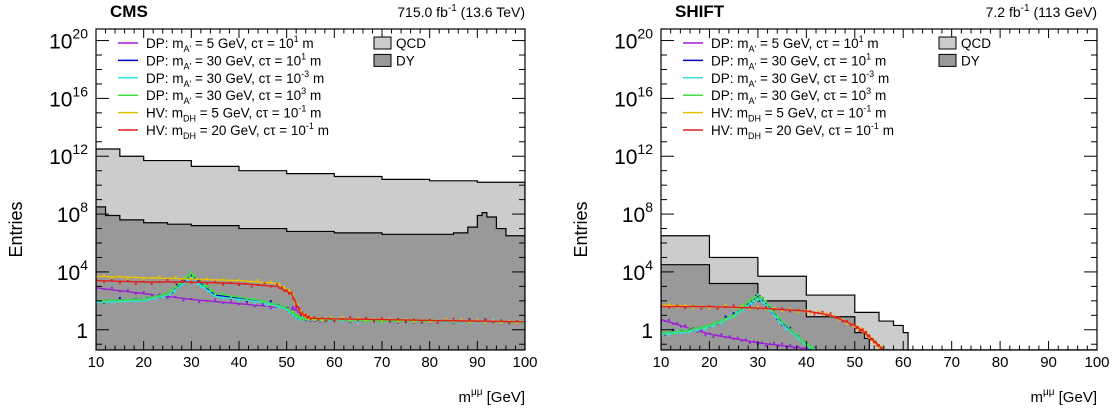  What do you see at coordinates (235, 79) in the screenshot?
I see `legend-label-2: DP: mA' = 30 GeV, cτ = 10-3 m` at bounding box center [235, 79].